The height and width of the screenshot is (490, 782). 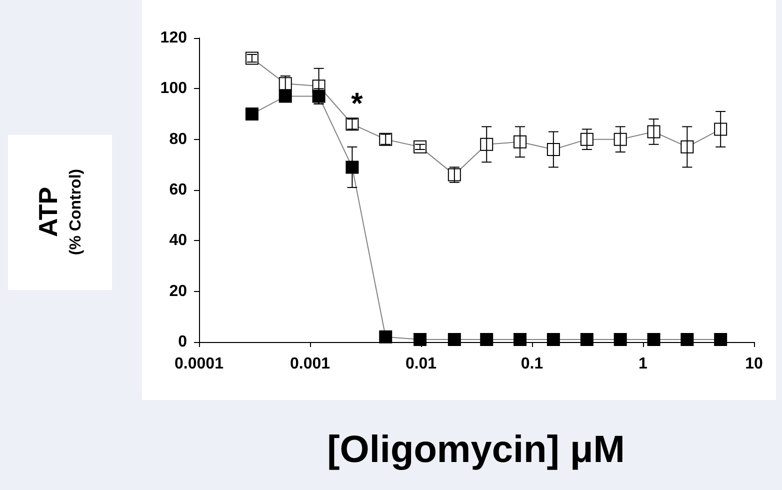 I want to click on y-tick-label: 80, so click(x=178, y=139).